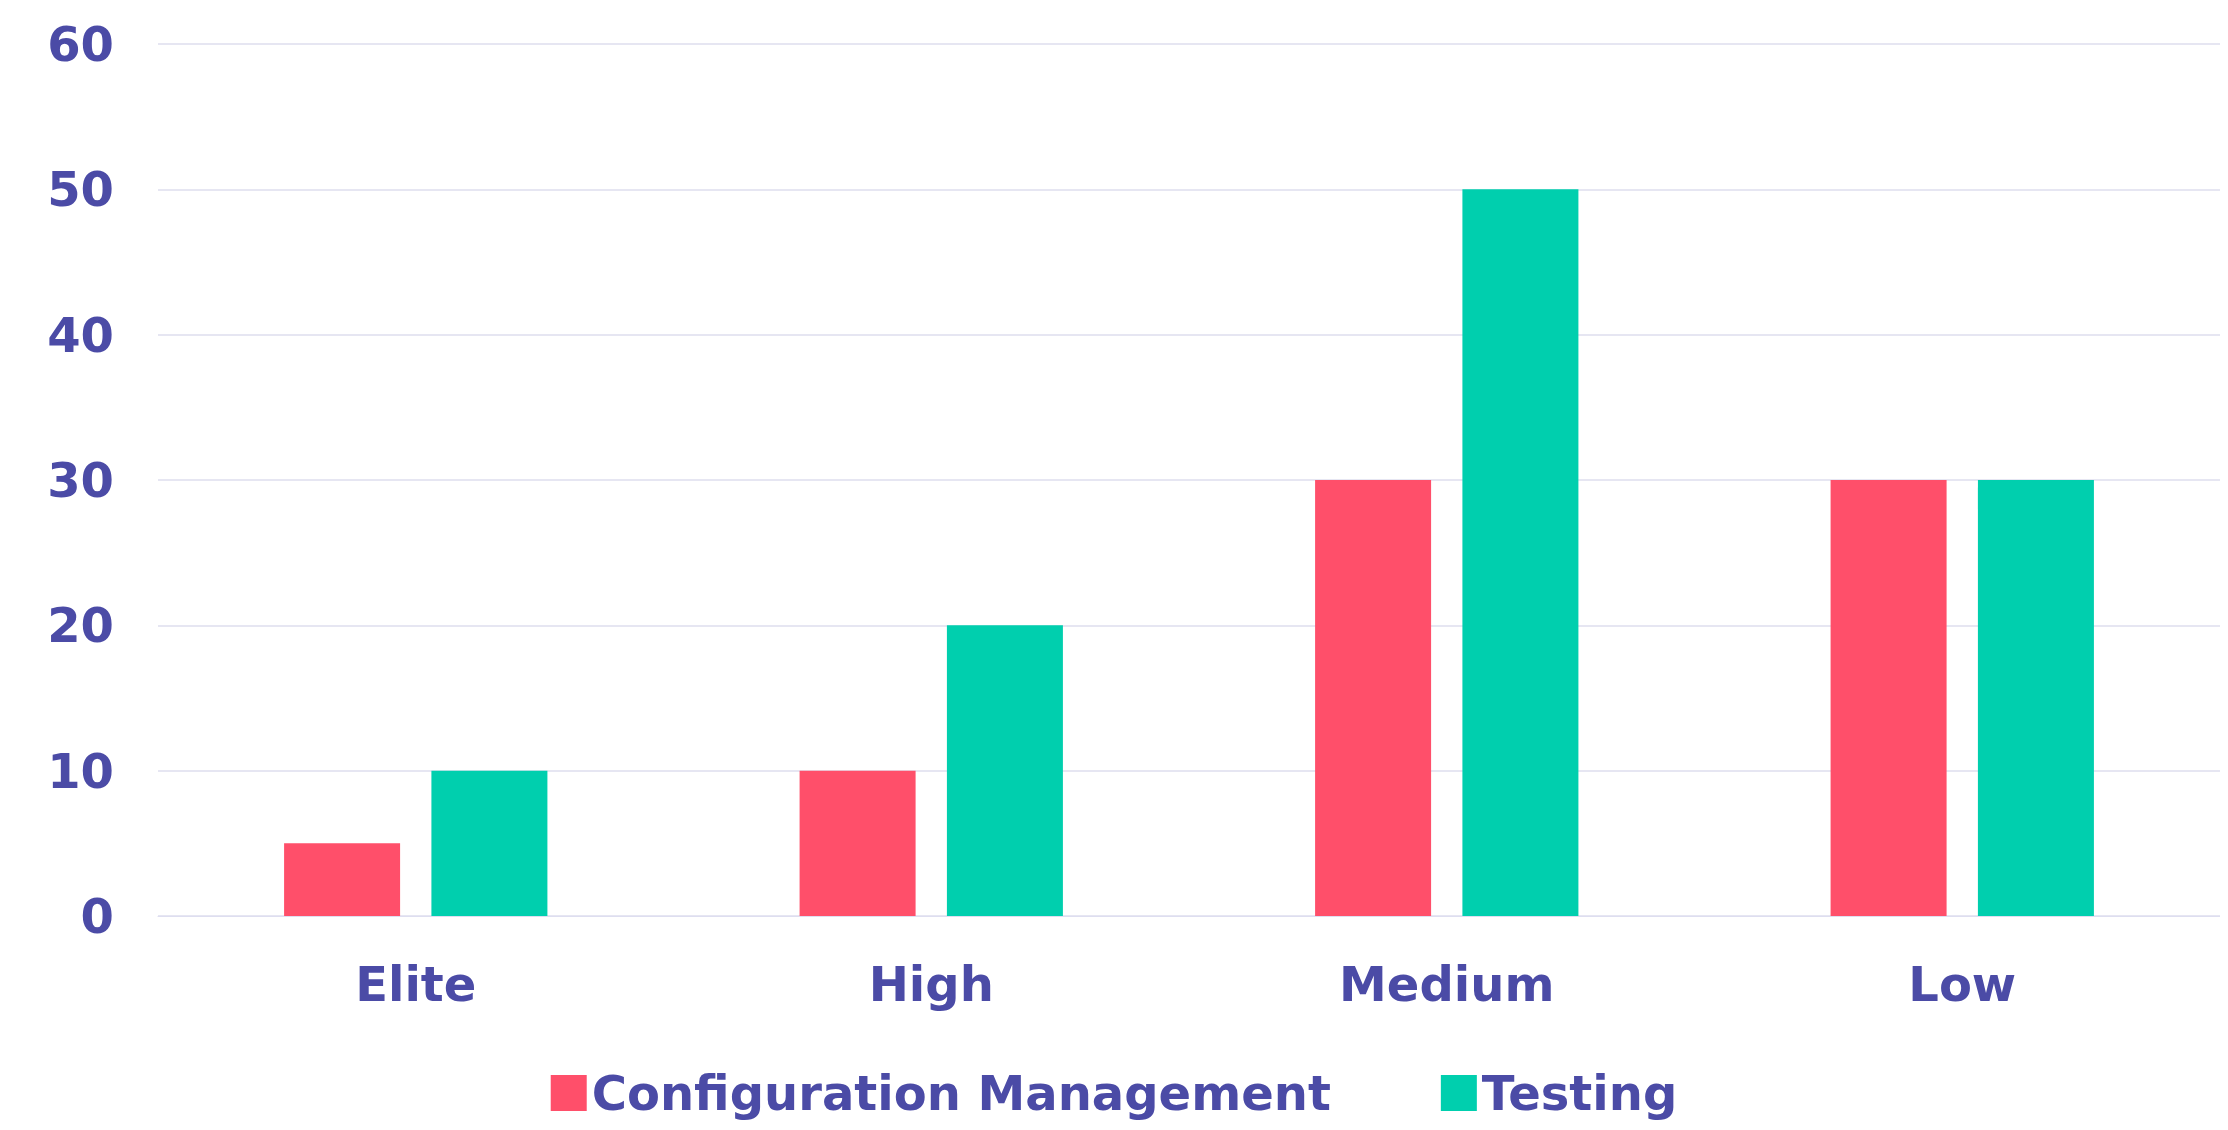  What do you see at coordinates (961, 1093) in the screenshot?
I see `legend-label: Configuration Management` at bounding box center [961, 1093].